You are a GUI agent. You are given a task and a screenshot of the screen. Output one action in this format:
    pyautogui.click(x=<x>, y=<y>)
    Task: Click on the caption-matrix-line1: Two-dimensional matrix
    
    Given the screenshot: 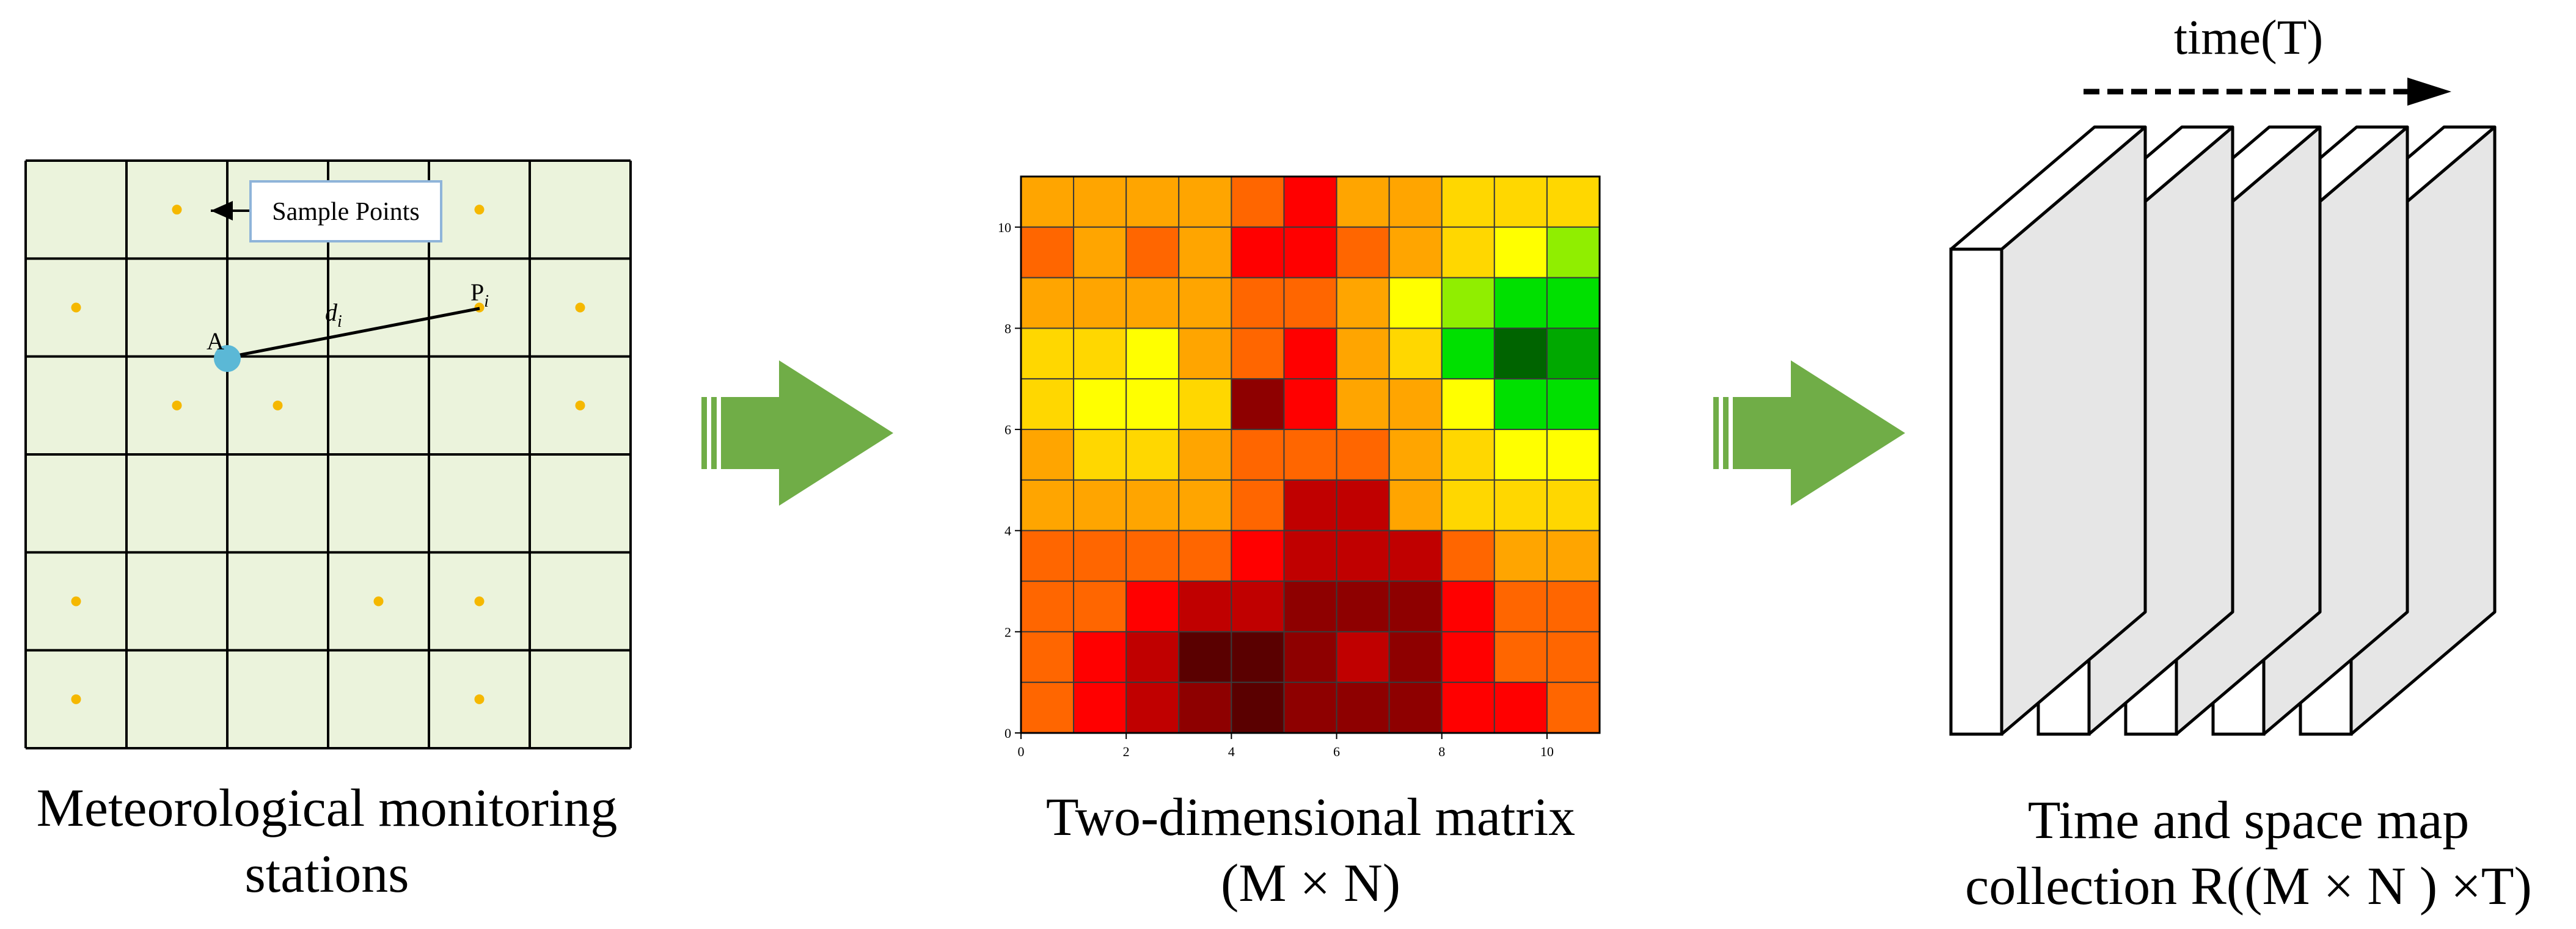 What is the action you would take?
    pyautogui.click(x=1310, y=817)
    